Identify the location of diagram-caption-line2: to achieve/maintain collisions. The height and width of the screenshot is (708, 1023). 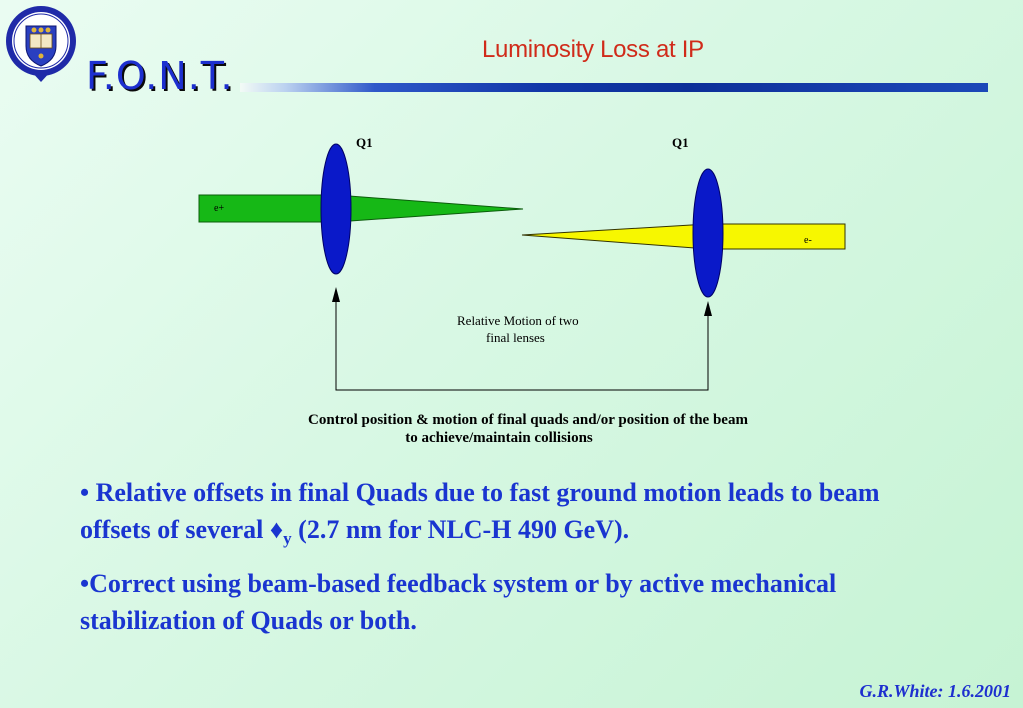
(499, 438).